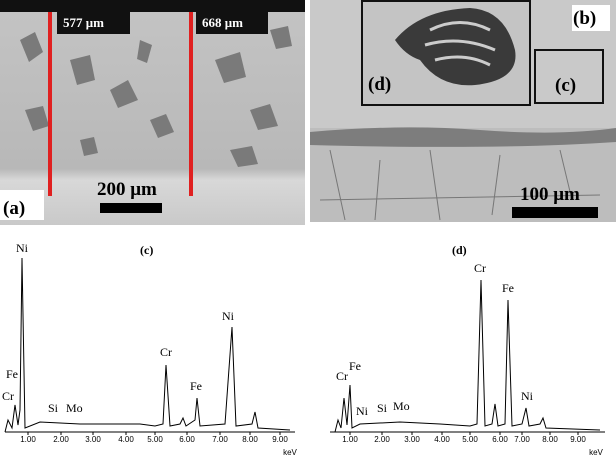  What do you see at coordinates (379, 84) in the screenshot?
I see `inset-label: (d)` at bounding box center [379, 84].